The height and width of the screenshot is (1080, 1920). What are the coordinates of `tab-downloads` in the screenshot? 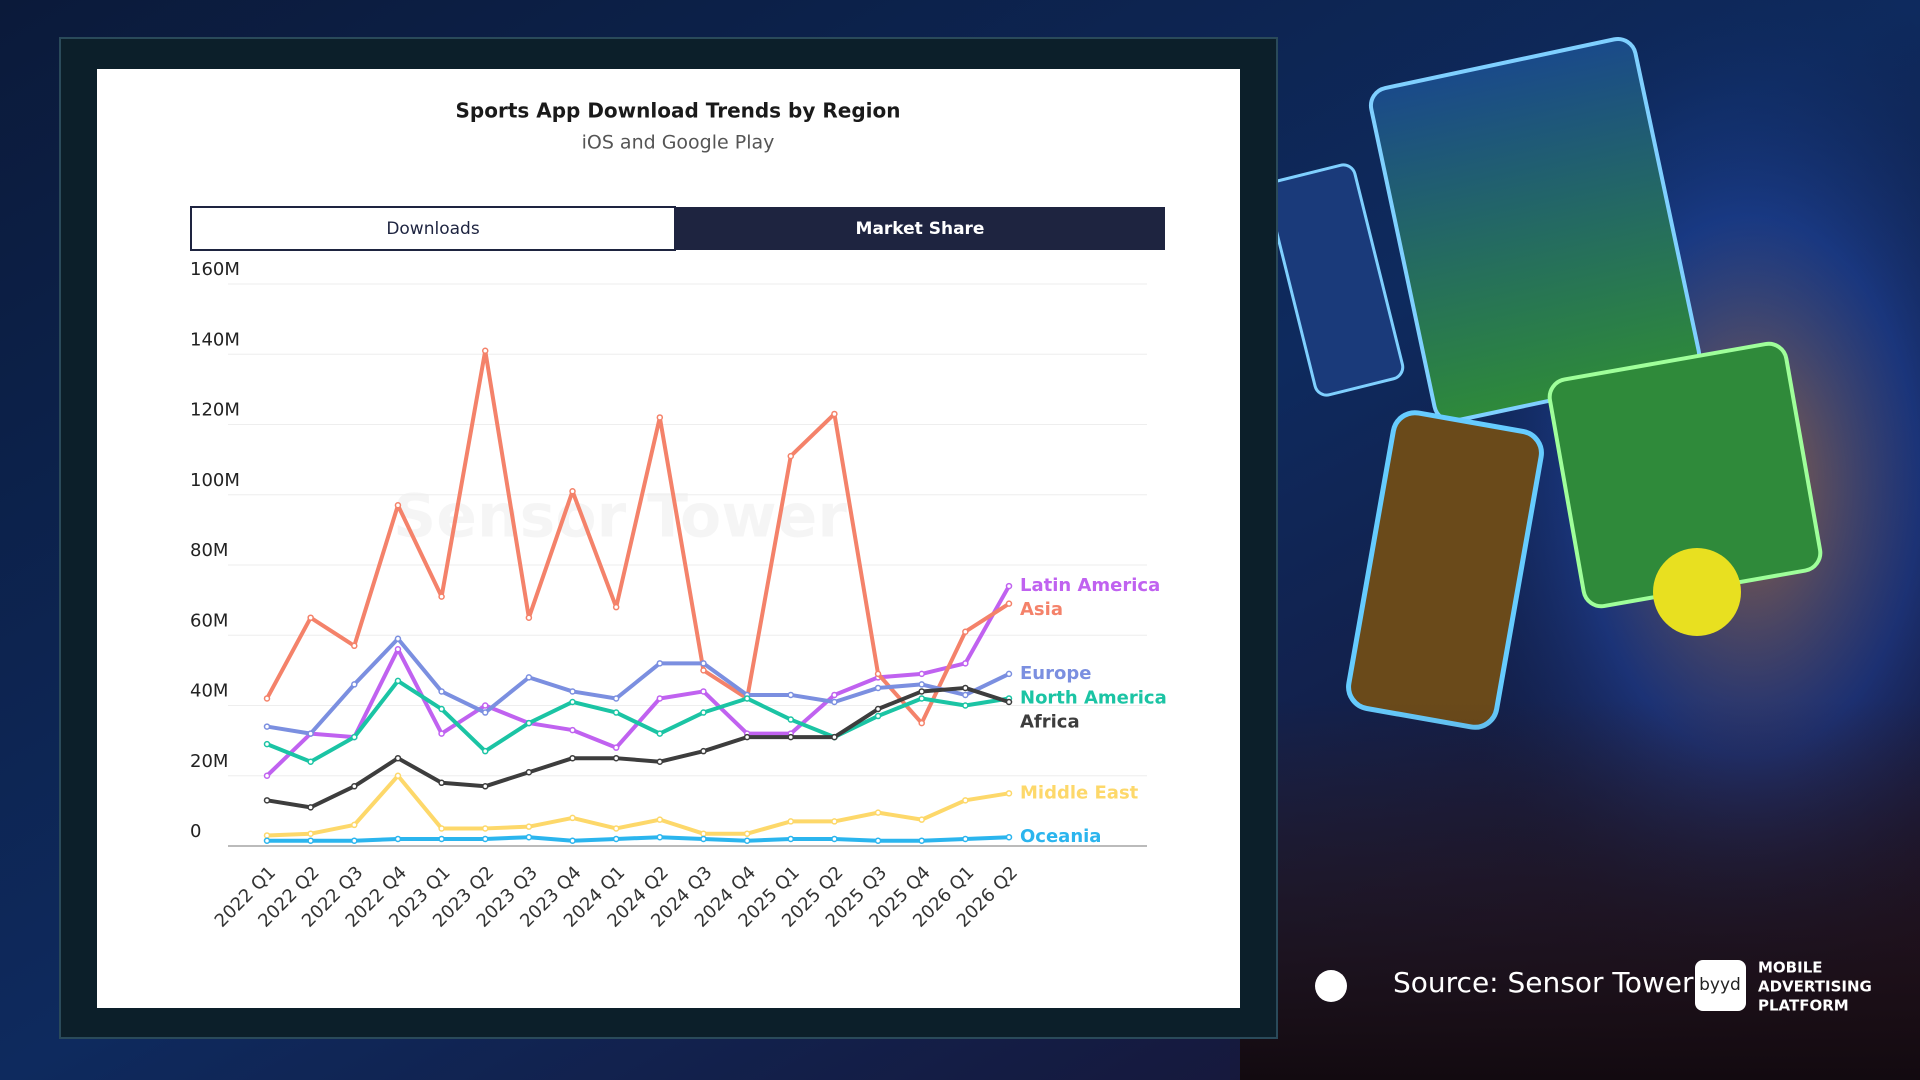 It's located at (433, 228).